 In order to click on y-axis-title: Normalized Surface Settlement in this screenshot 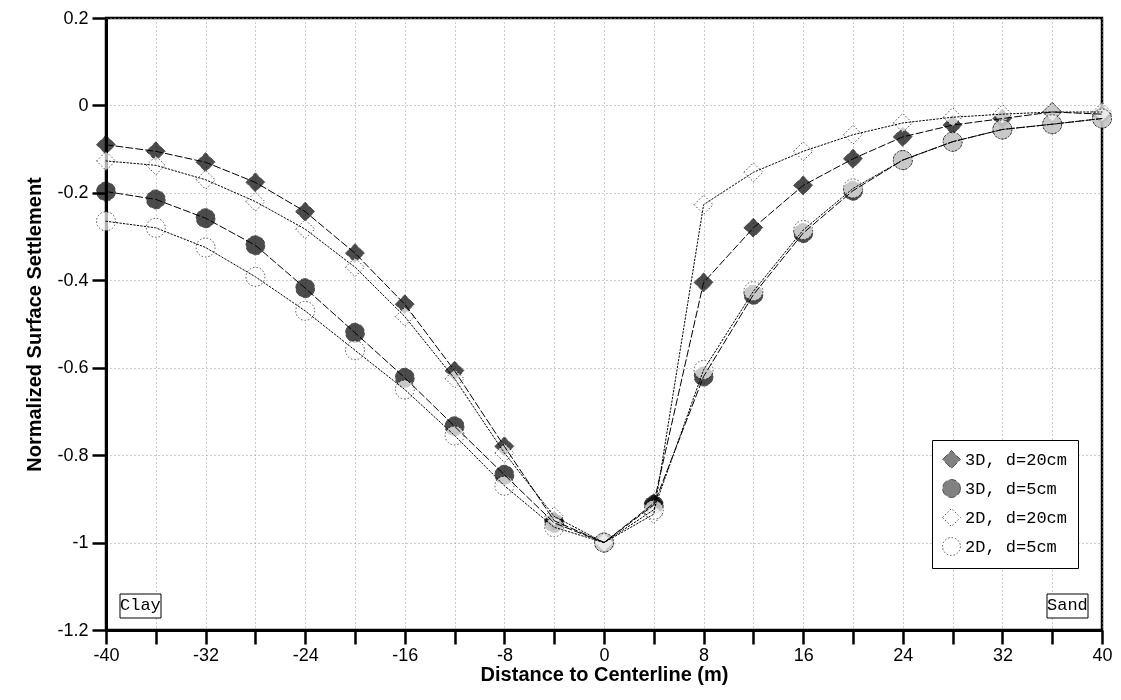, I will do `click(34, 324)`.